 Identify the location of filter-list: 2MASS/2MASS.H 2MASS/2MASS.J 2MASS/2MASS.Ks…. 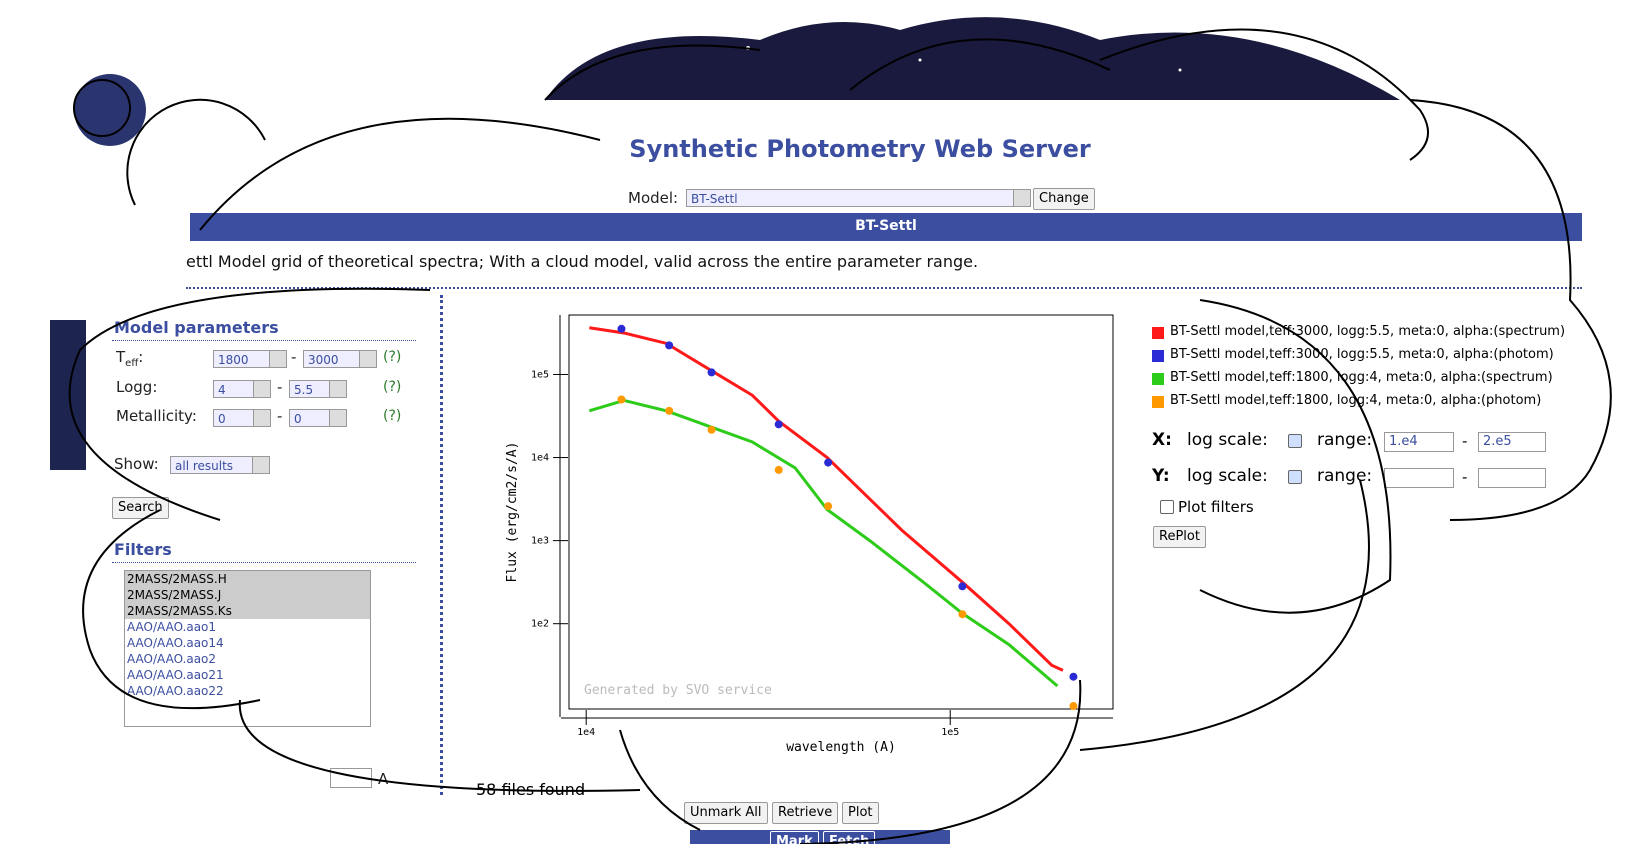
(247, 648).